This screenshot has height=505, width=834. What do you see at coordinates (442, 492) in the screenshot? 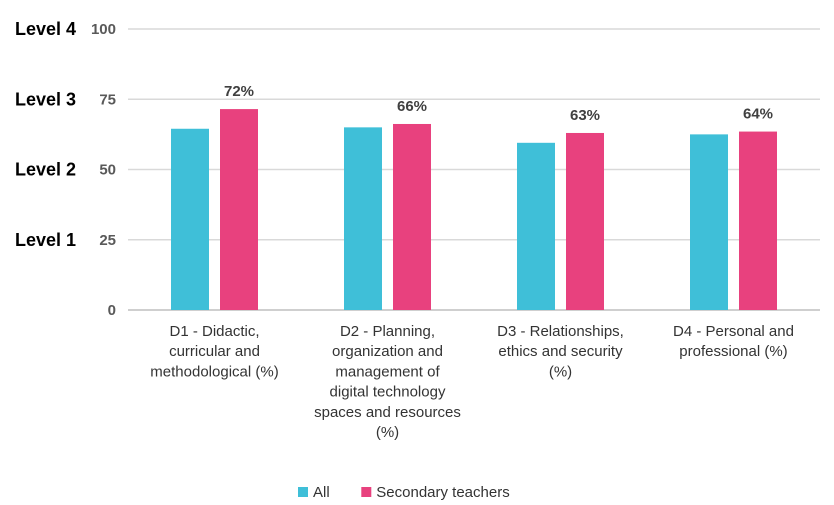
I see `legend-entry: Secondary teachers` at bounding box center [442, 492].